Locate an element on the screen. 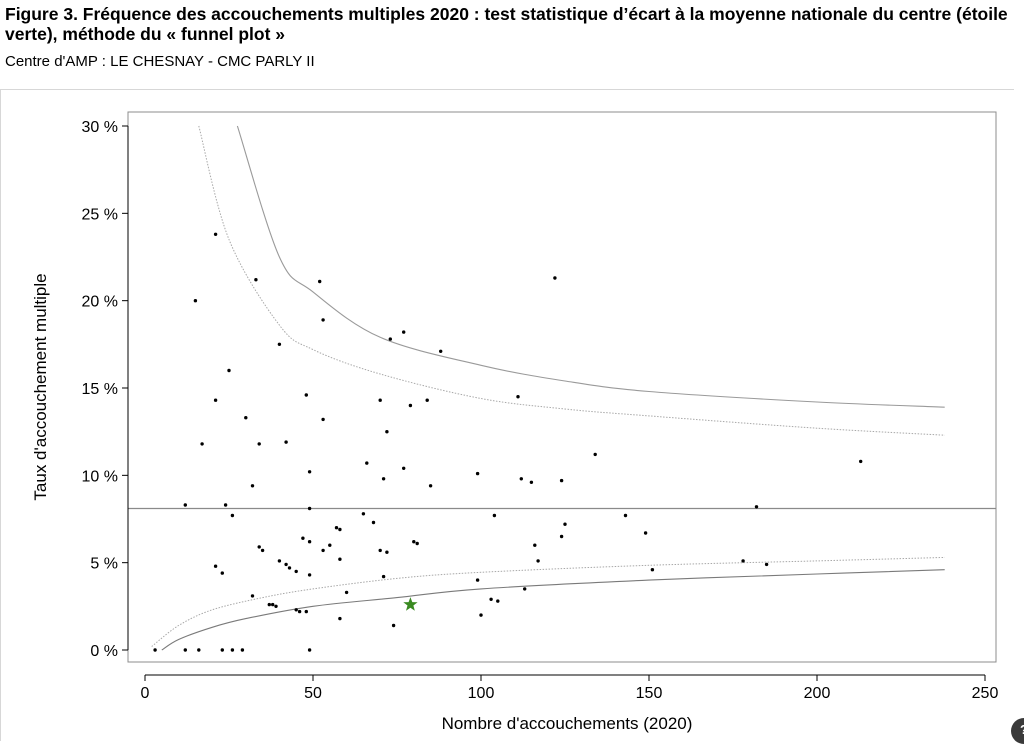  x-tick-label: 250 is located at coordinates (985, 693).